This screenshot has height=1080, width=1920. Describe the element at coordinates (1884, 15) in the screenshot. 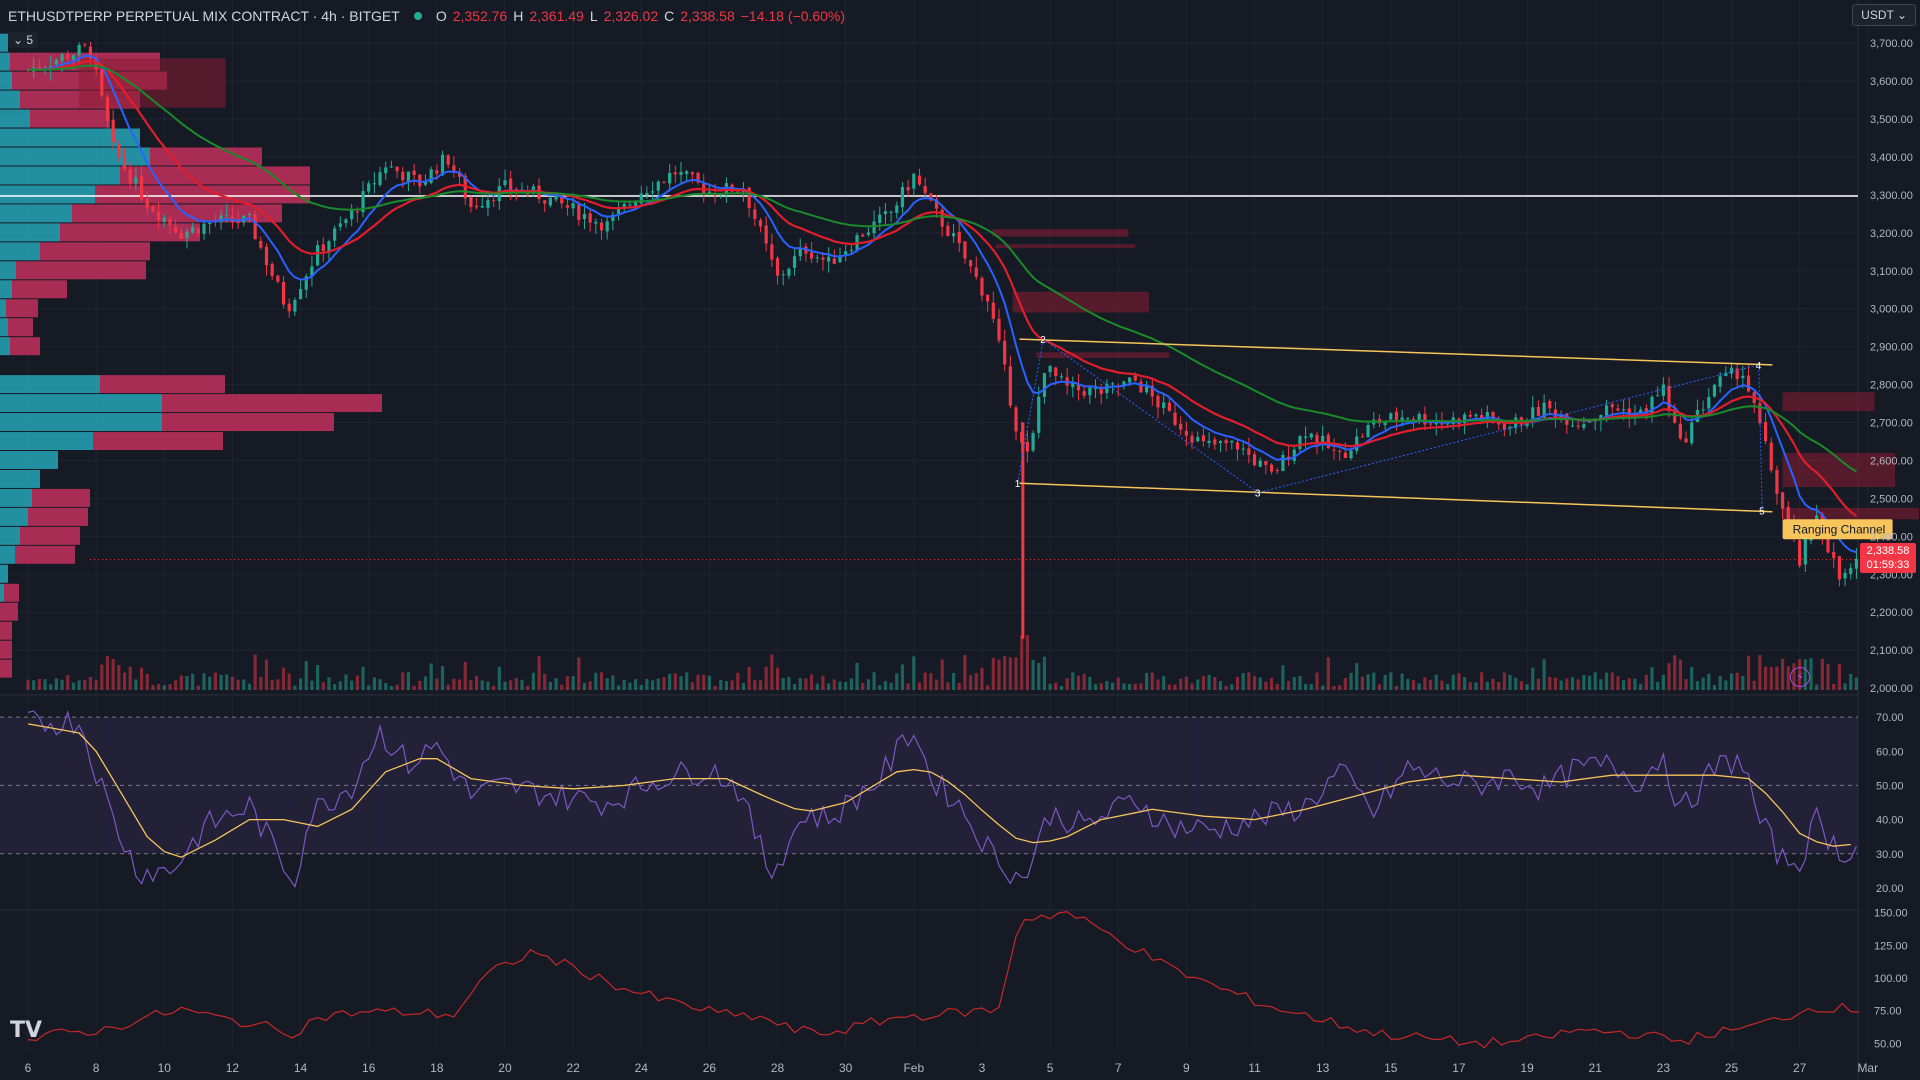

I see `currency-select: USDT ⌄` at that location.